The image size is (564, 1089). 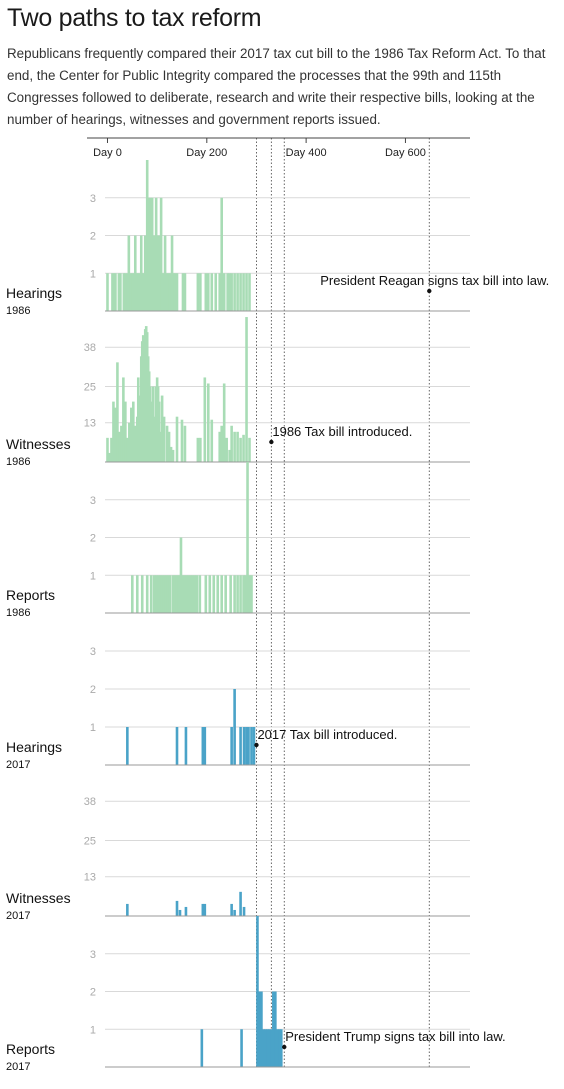 What do you see at coordinates (405, 153) in the screenshot?
I see `x-tick-label: Day 600` at bounding box center [405, 153].